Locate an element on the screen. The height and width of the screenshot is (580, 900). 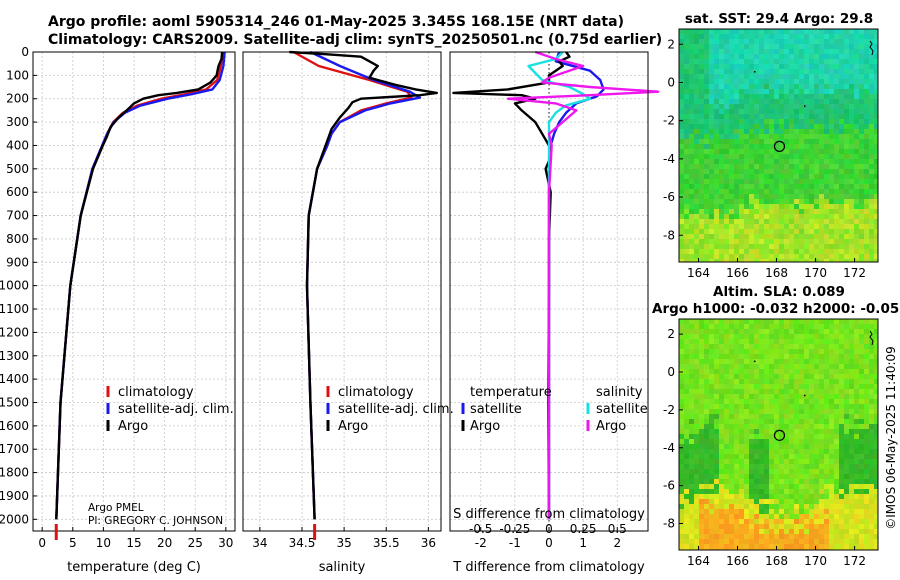
x-tick-label: 30 is located at coordinates (225, 543).